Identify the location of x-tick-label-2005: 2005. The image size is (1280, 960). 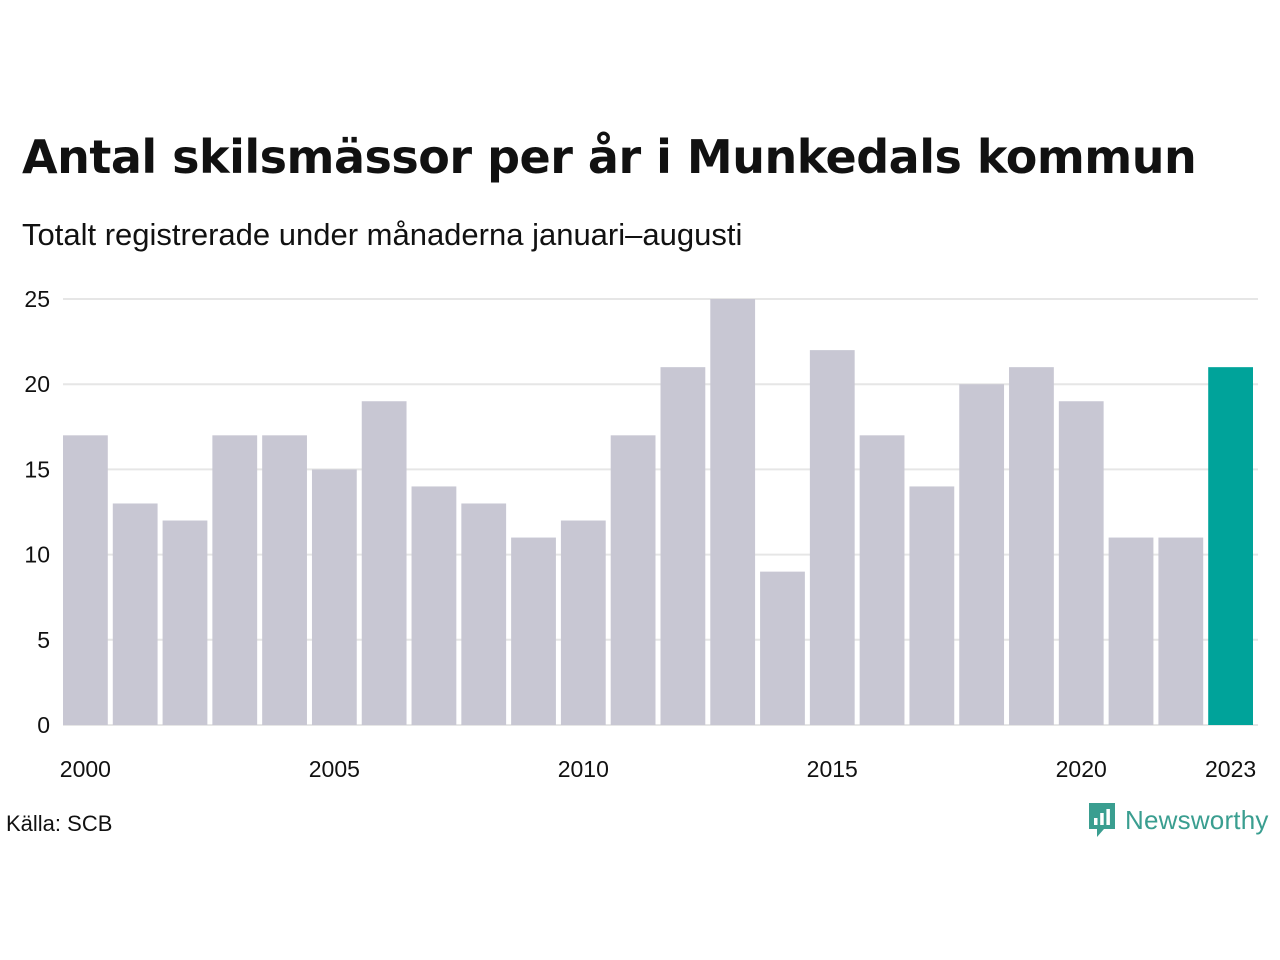
(334, 769).